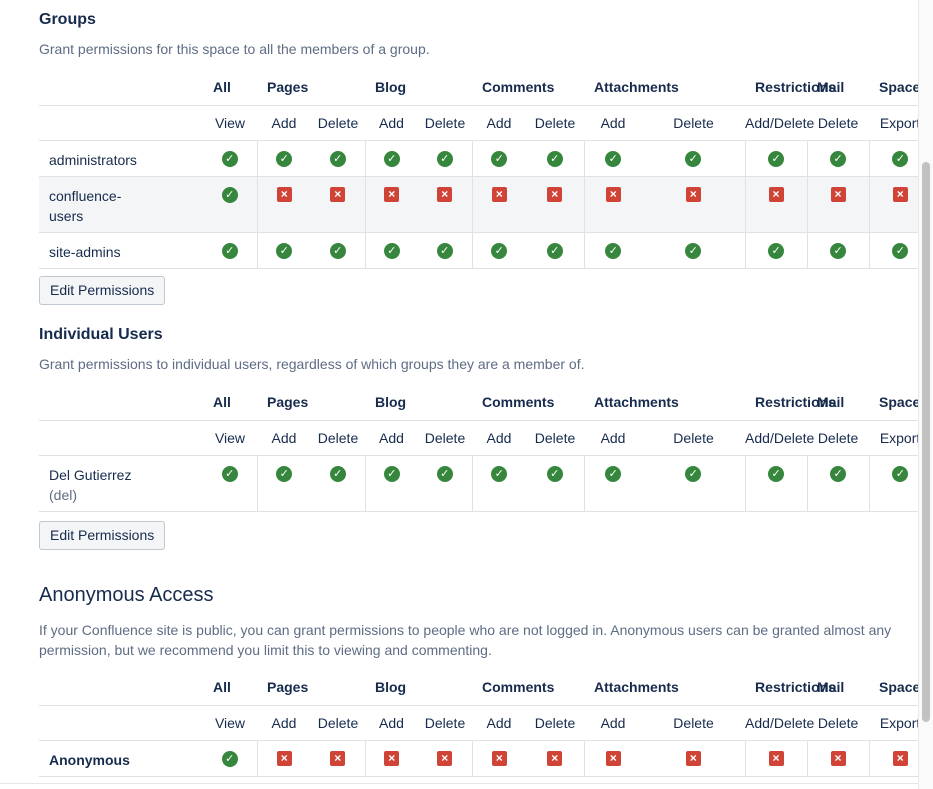 The width and height of the screenshot is (933, 789). Describe the element at coordinates (795, 402) in the screenshot. I see `category-header-restrictions: Restrictions` at that location.